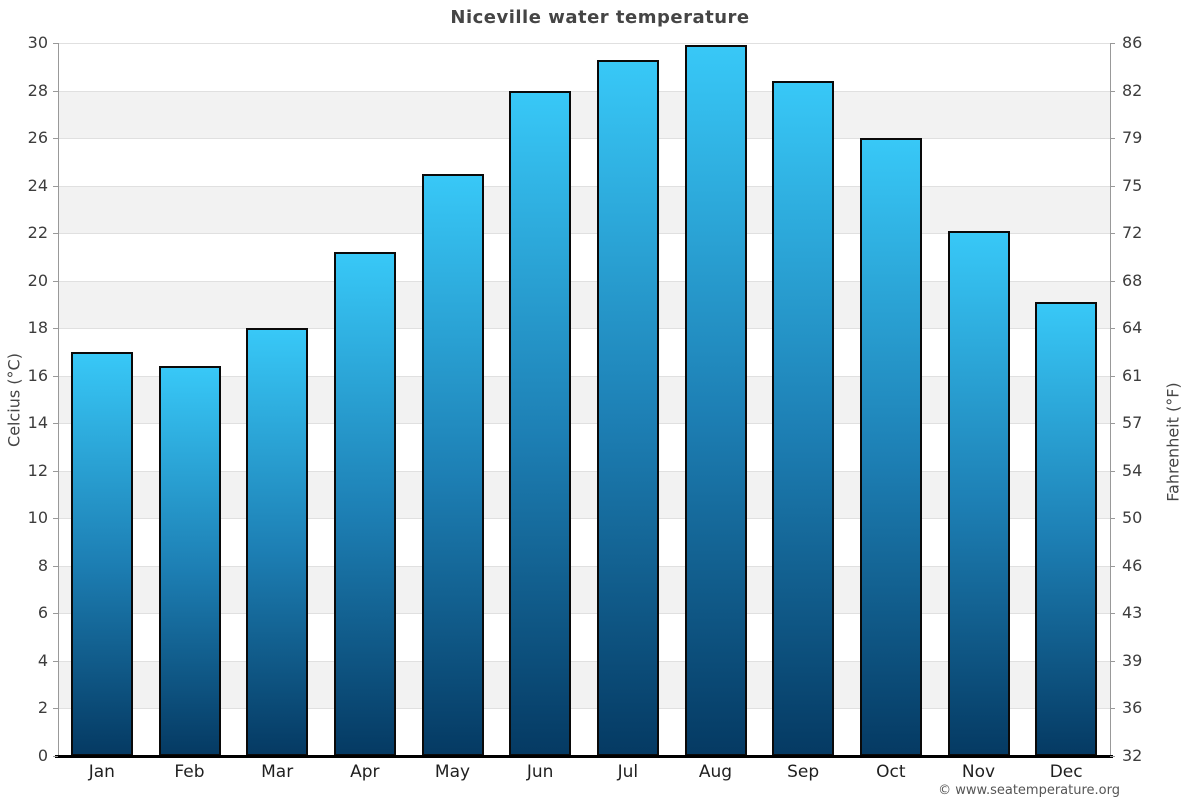 Image resolution: width=1200 pixels, height=800 pixels. I want to click on x-tick-label: Jun, so click(540, 772).